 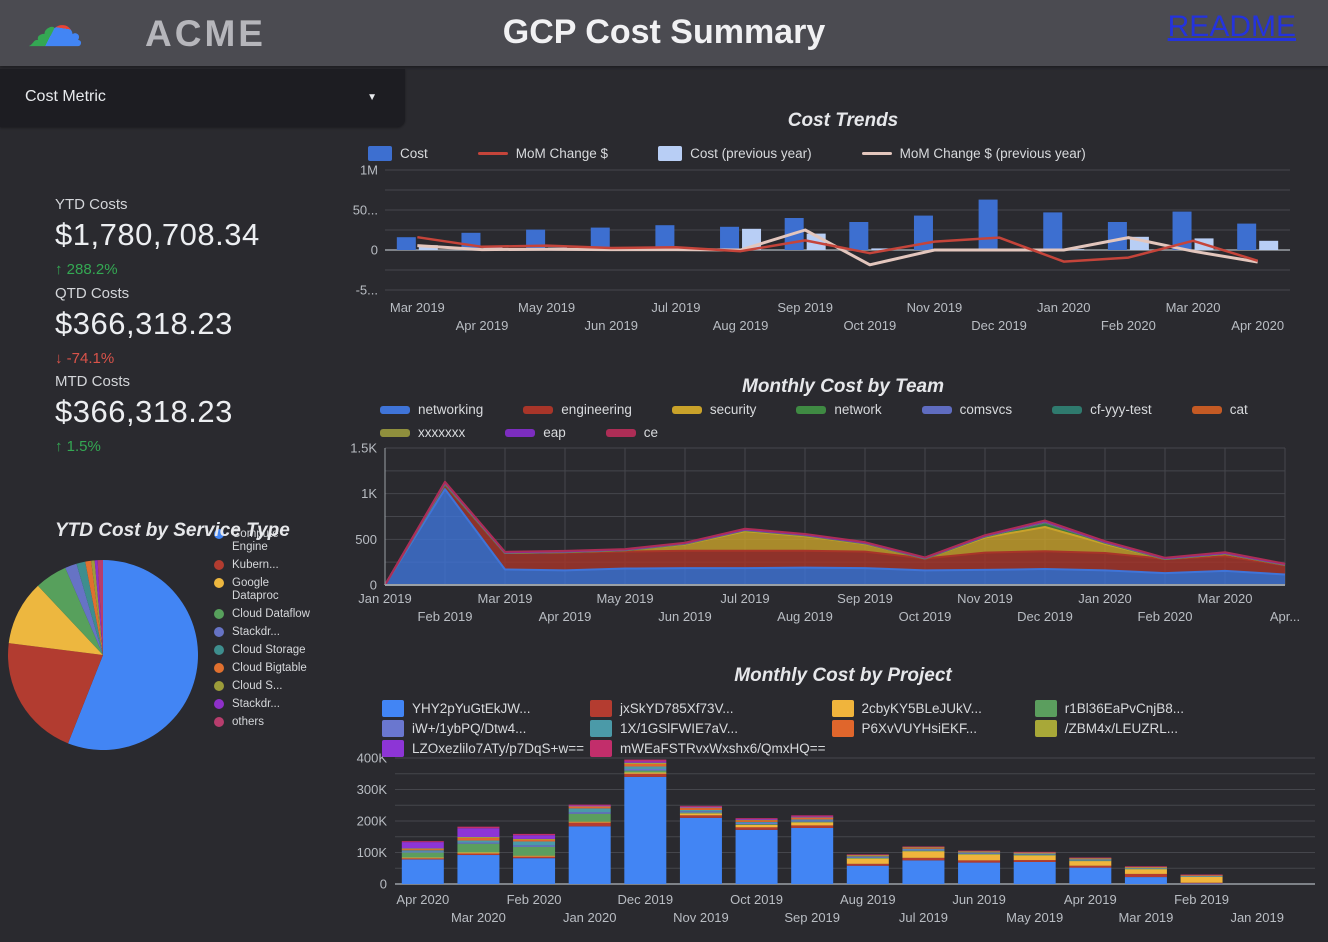 I want to click on pie-chart-title: YTD Cost by Service Type, so click(x=172, y=530).